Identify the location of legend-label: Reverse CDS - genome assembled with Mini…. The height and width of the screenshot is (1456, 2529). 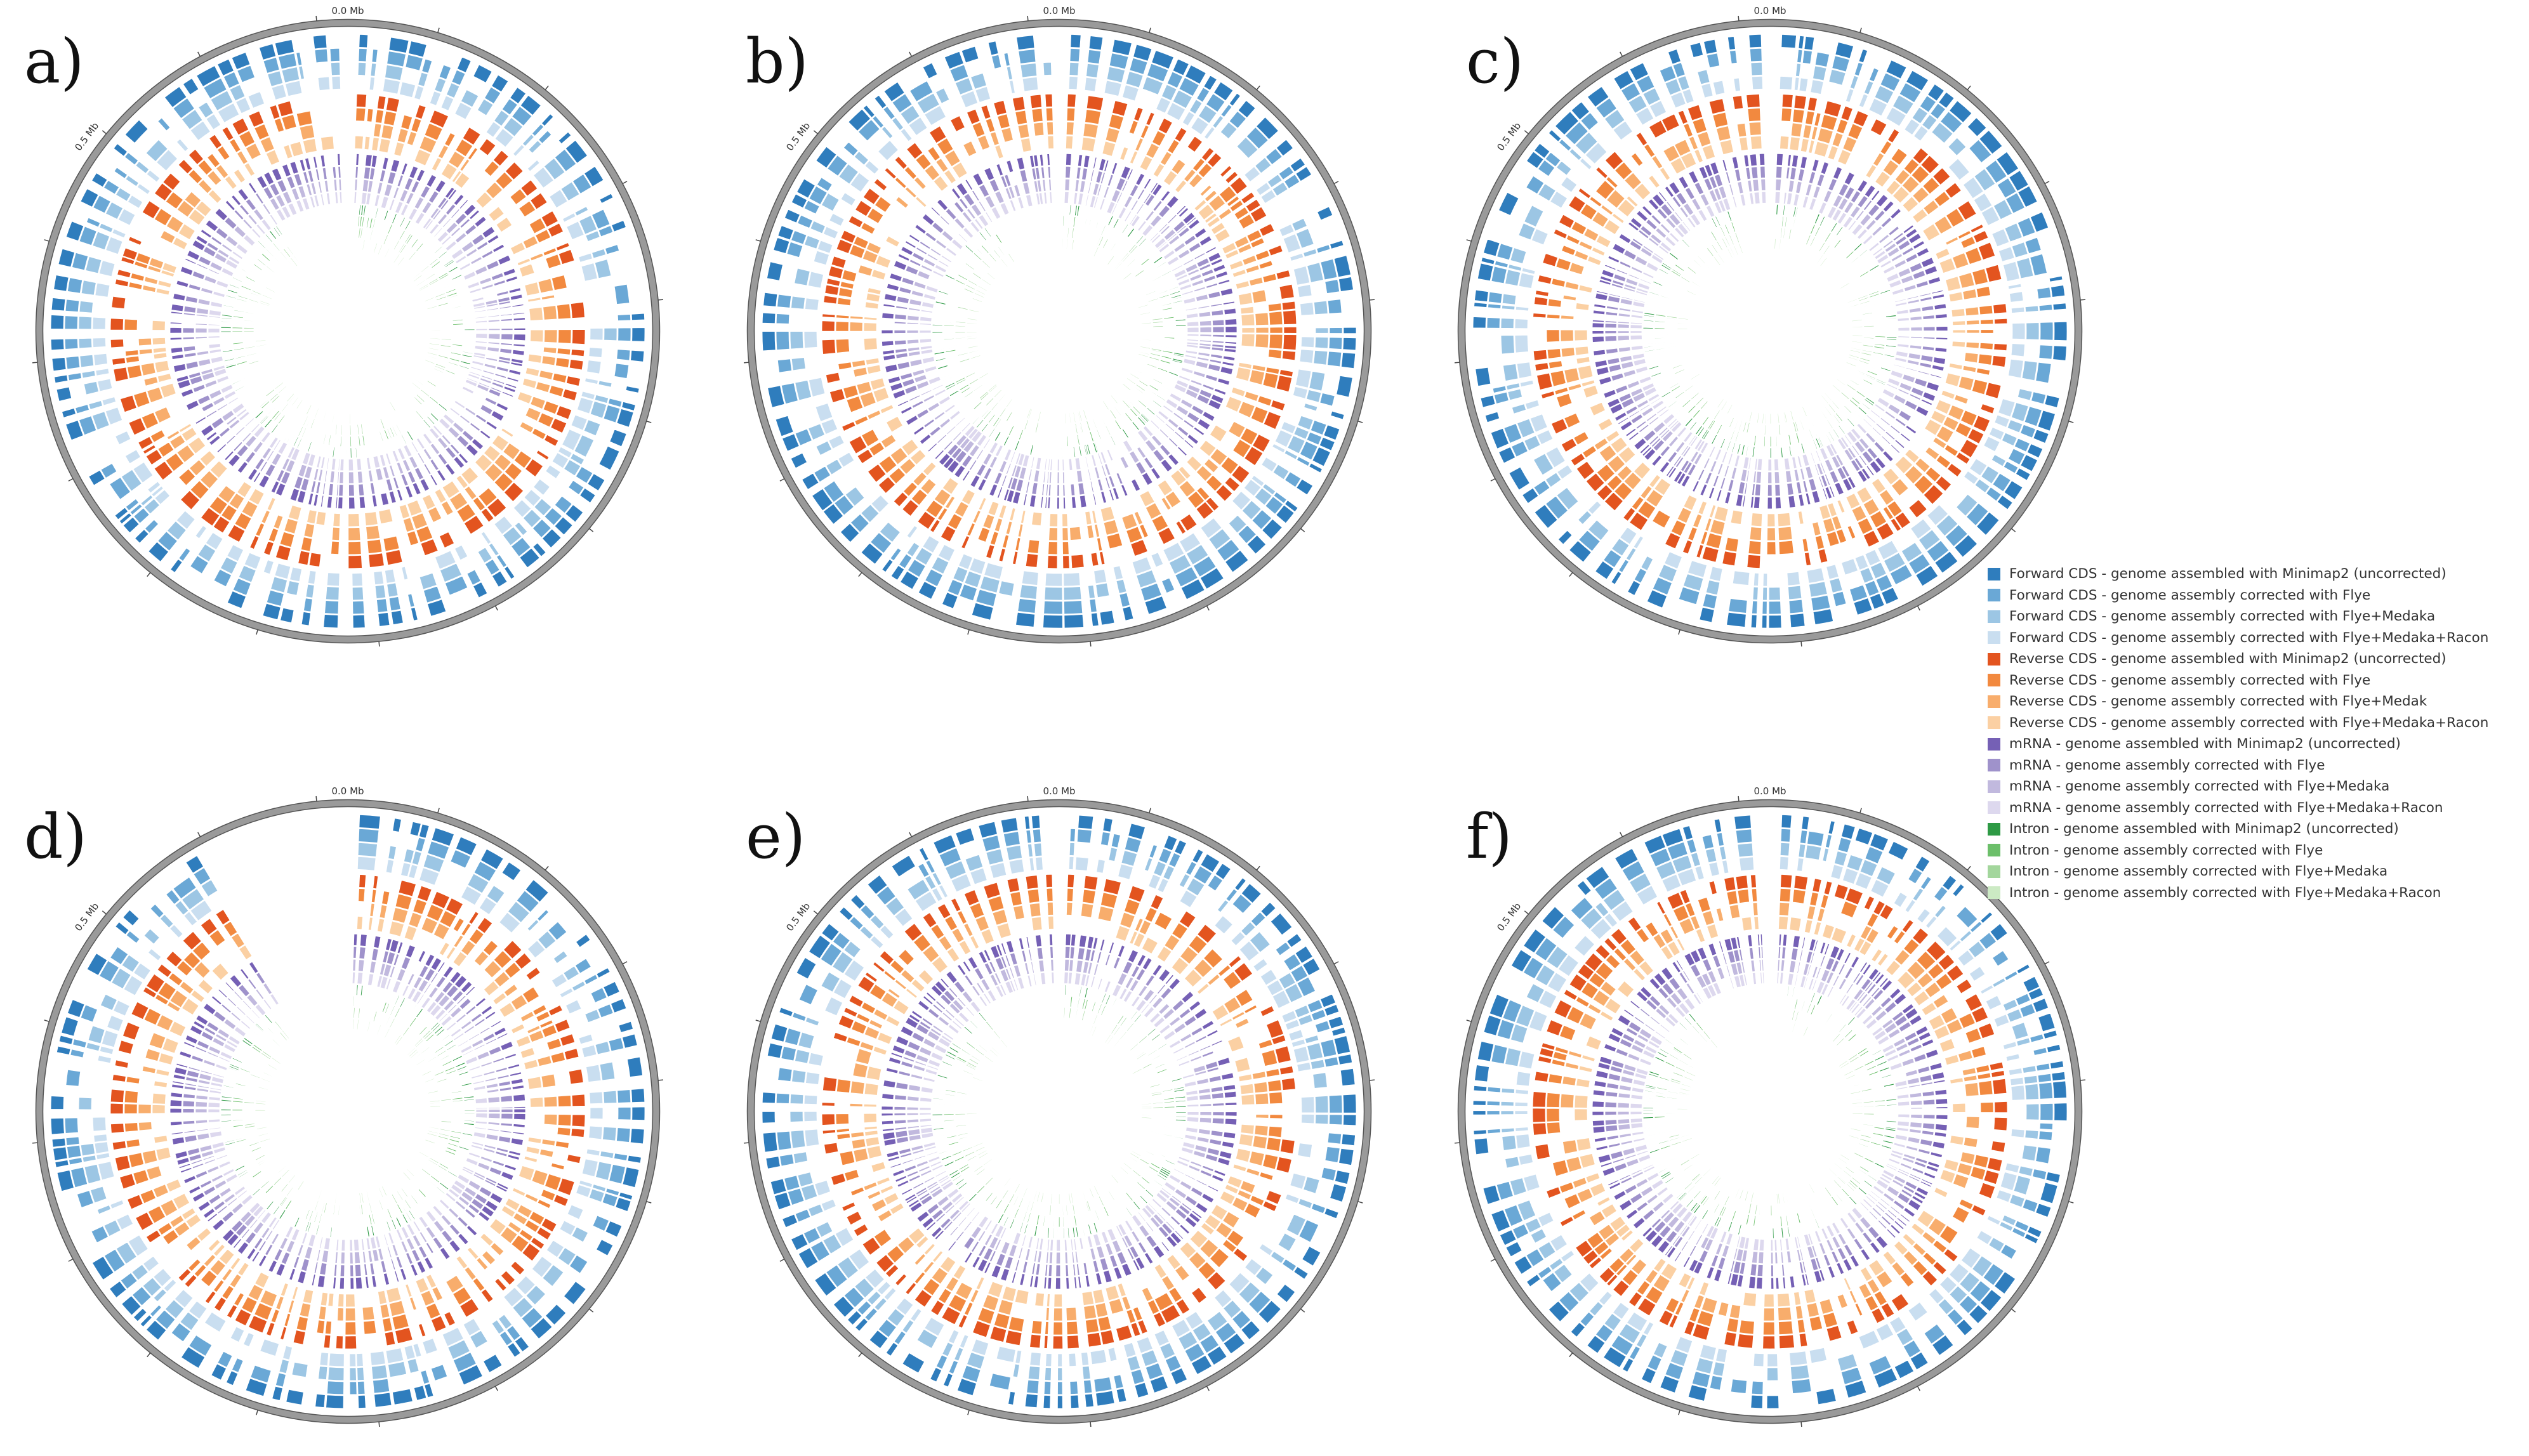
(2227, 659).